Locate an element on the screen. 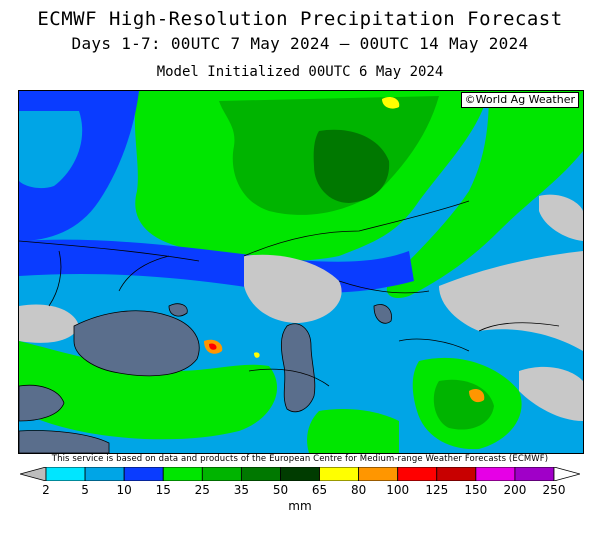 The height and width of the screenshot is (548, 600). legend-tick-label: 100 is located at coordinates (398, 490).